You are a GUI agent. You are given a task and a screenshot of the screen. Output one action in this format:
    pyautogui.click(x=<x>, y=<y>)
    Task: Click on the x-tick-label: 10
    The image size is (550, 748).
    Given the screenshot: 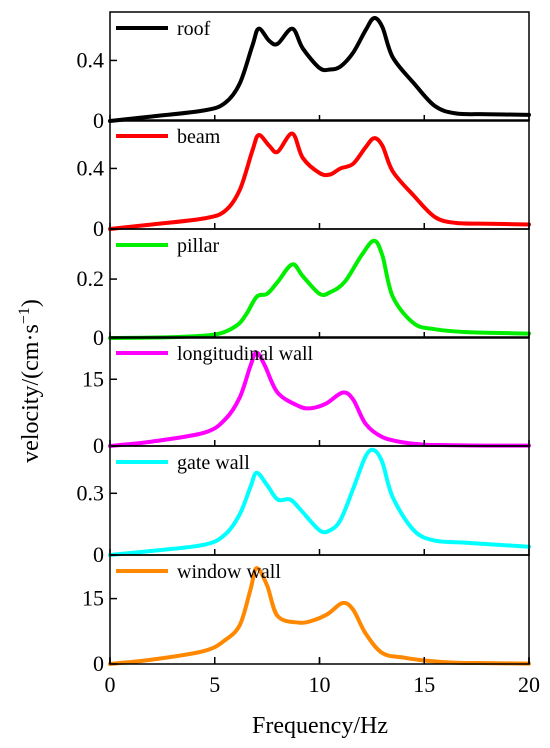 What is the action you would take?
    pyautogui.click(x=320, y=684)
    